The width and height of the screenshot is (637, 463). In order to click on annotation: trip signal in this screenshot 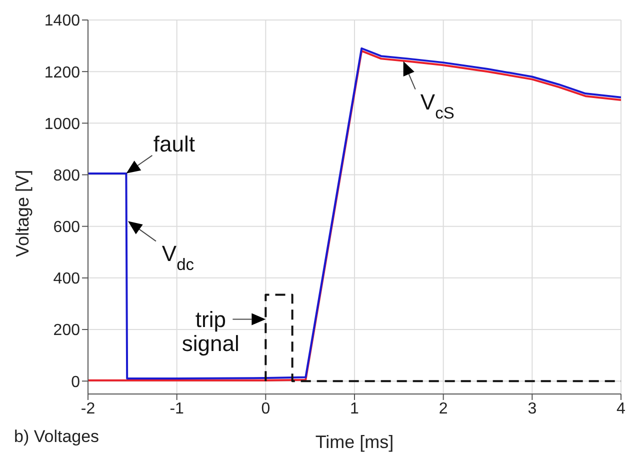, I will do `click(211, 331)`.